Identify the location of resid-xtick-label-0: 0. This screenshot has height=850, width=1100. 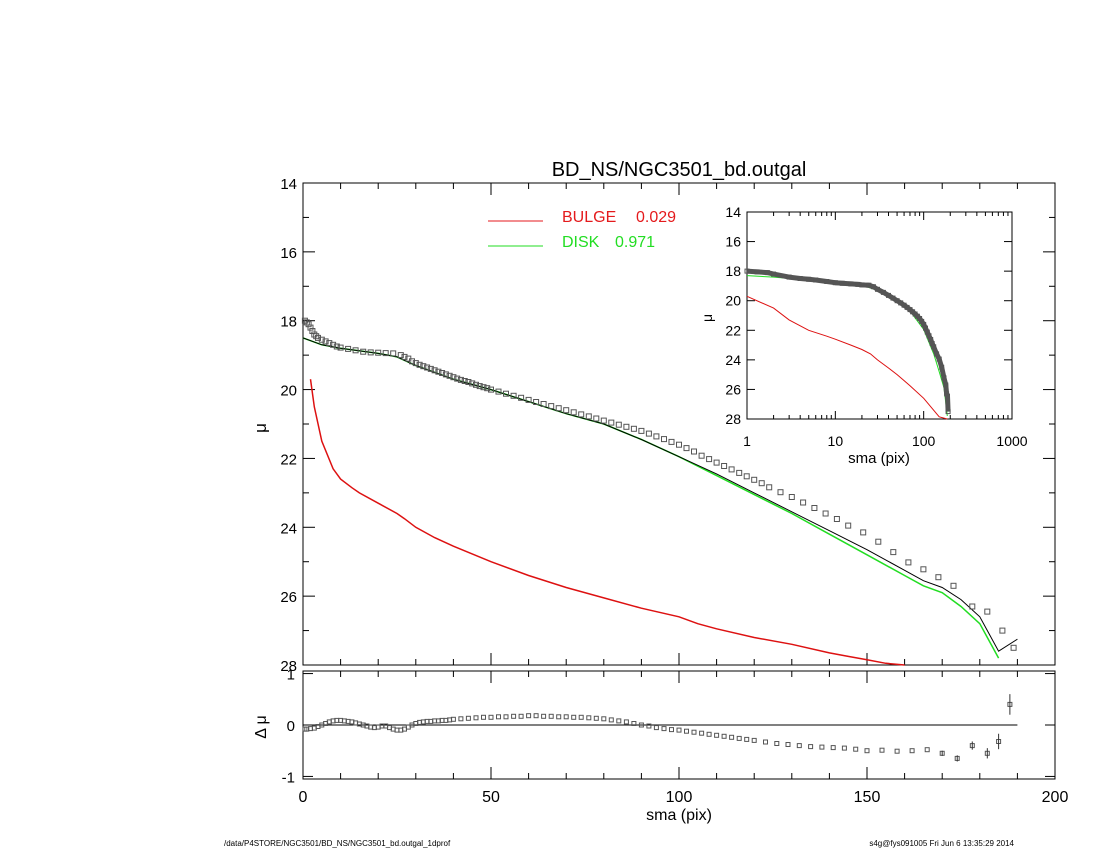
(303, 797).